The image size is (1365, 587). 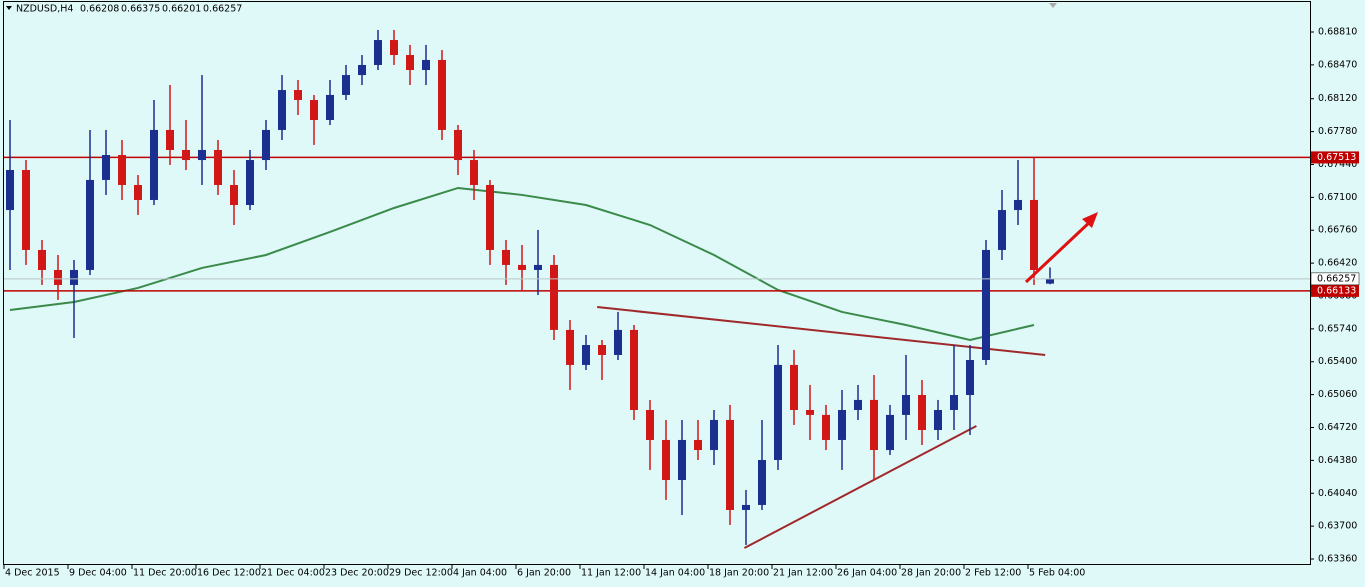 What do you see at coordinates (99, 9) in the screenshot?
I see `header-open: 0.66208` at bounding box center [99, 9].